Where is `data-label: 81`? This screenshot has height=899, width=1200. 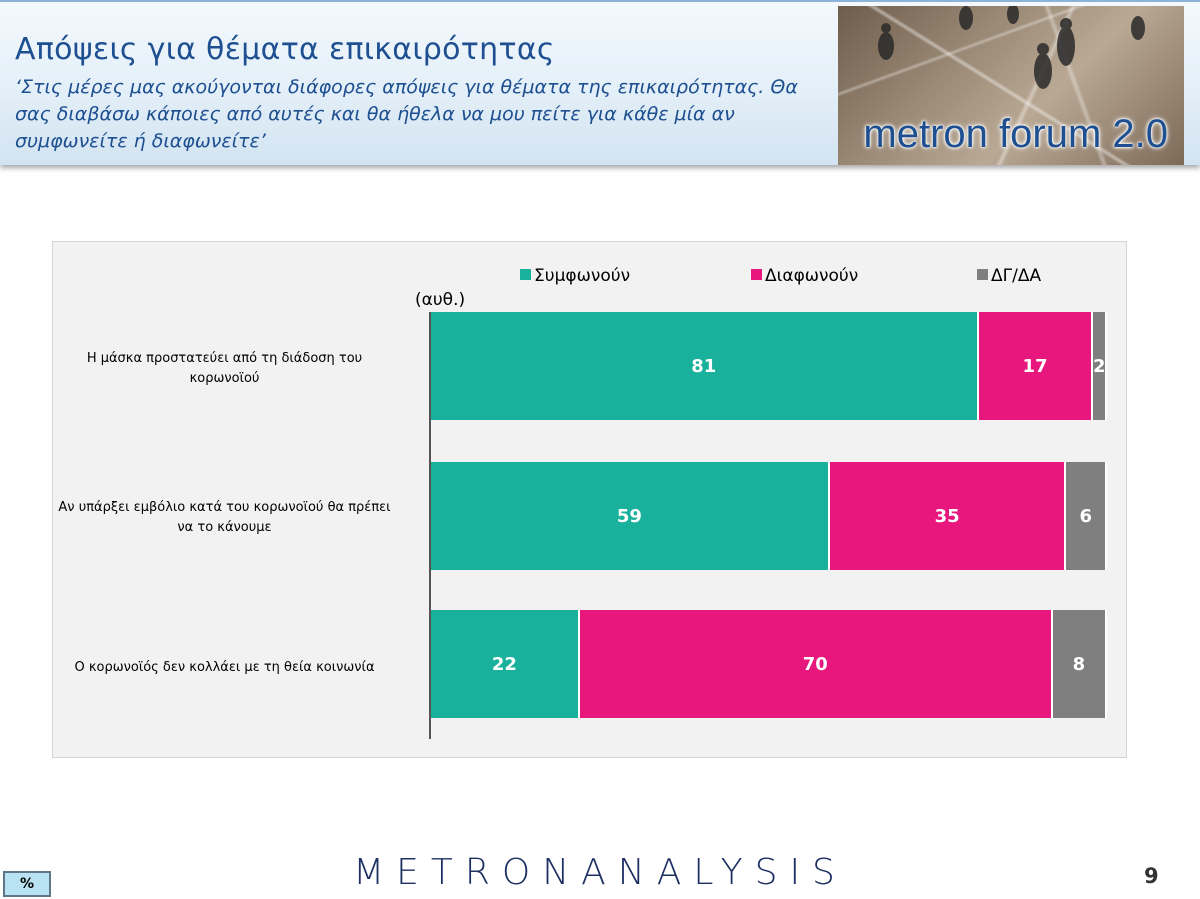
data-label: 81 is located at coordinates (704, 366).